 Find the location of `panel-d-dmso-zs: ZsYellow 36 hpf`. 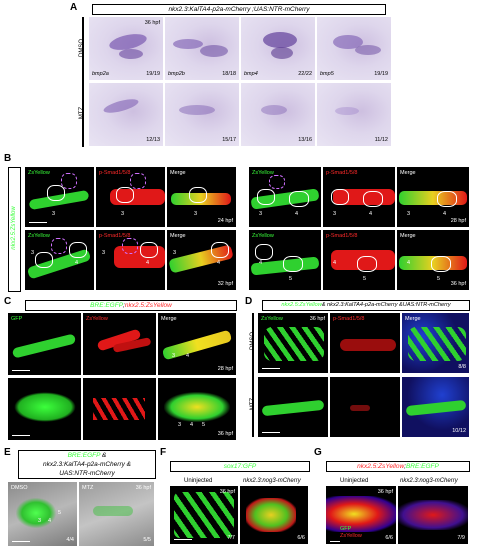

panel-d-dmso-zs: ZsYellow 36 hpf is located at coordinates (293, 343).